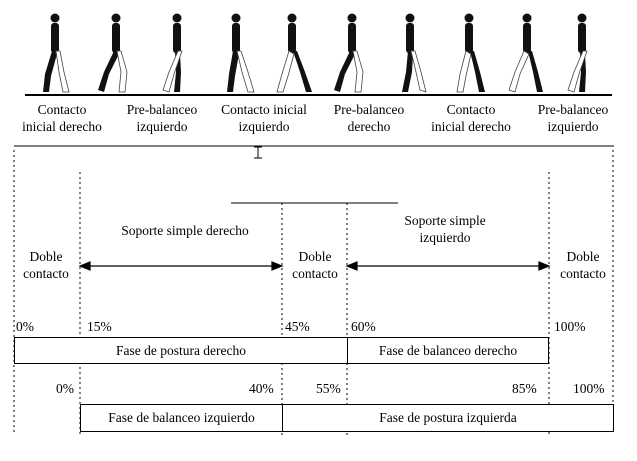 This screenshot has height=461, width=637. I want to click on pct1-60: 60%, so click(363, 326).